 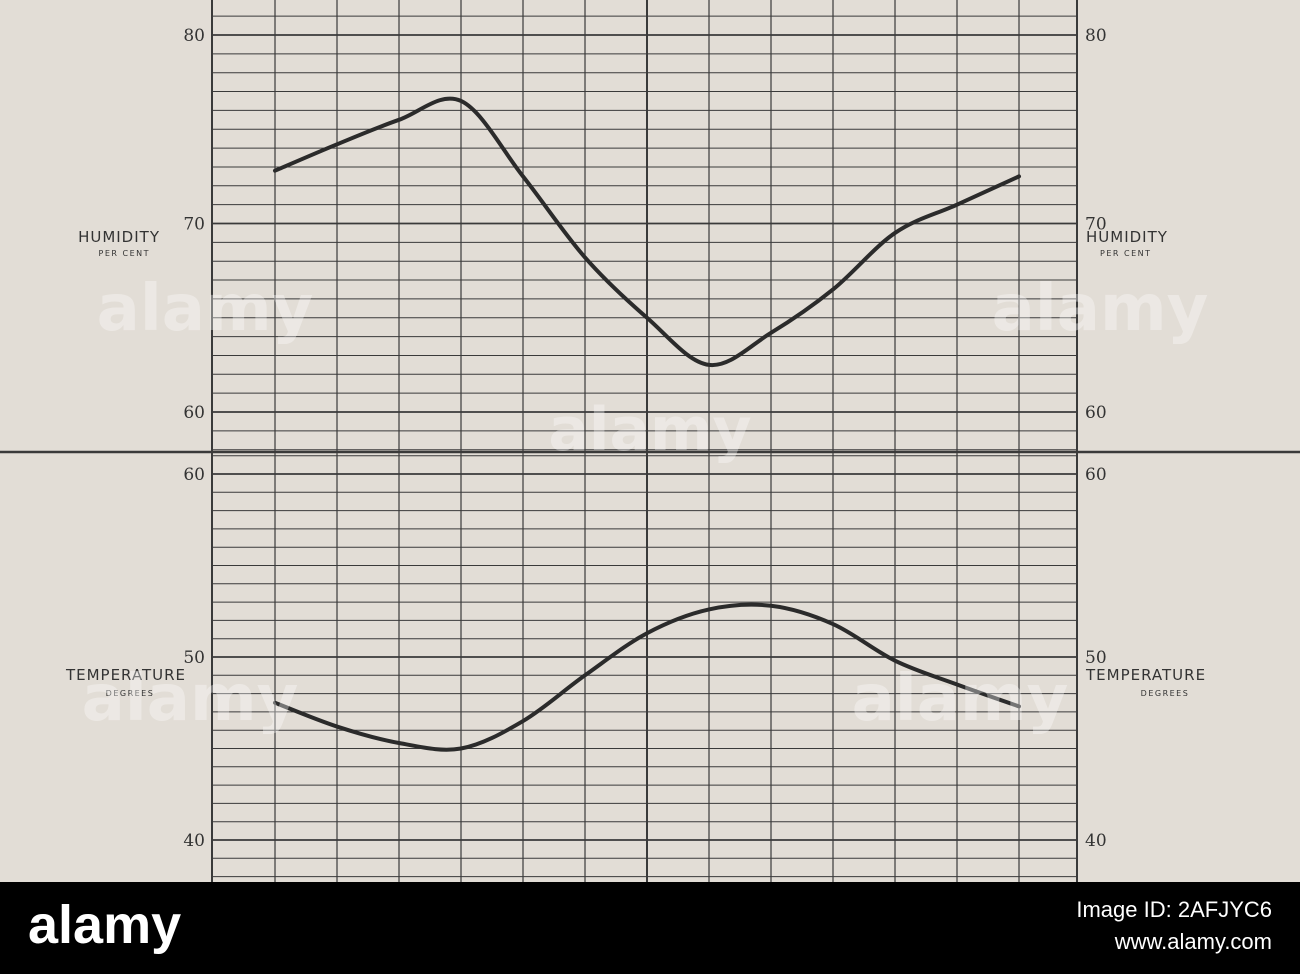 I want to click on alamy-logo: alamy, so click(x=105, y=925).